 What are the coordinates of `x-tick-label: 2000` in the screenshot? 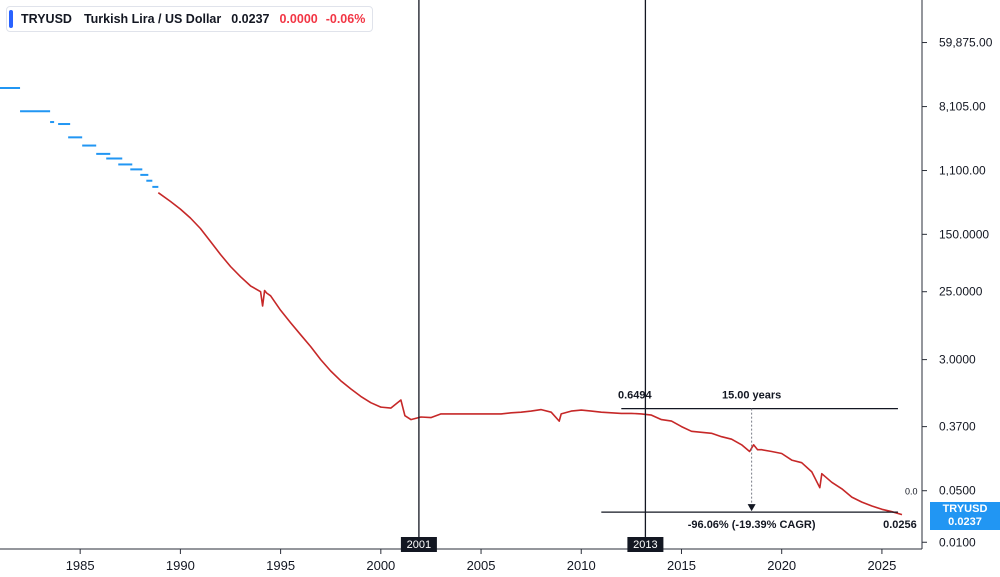 It's located at (380, 565).